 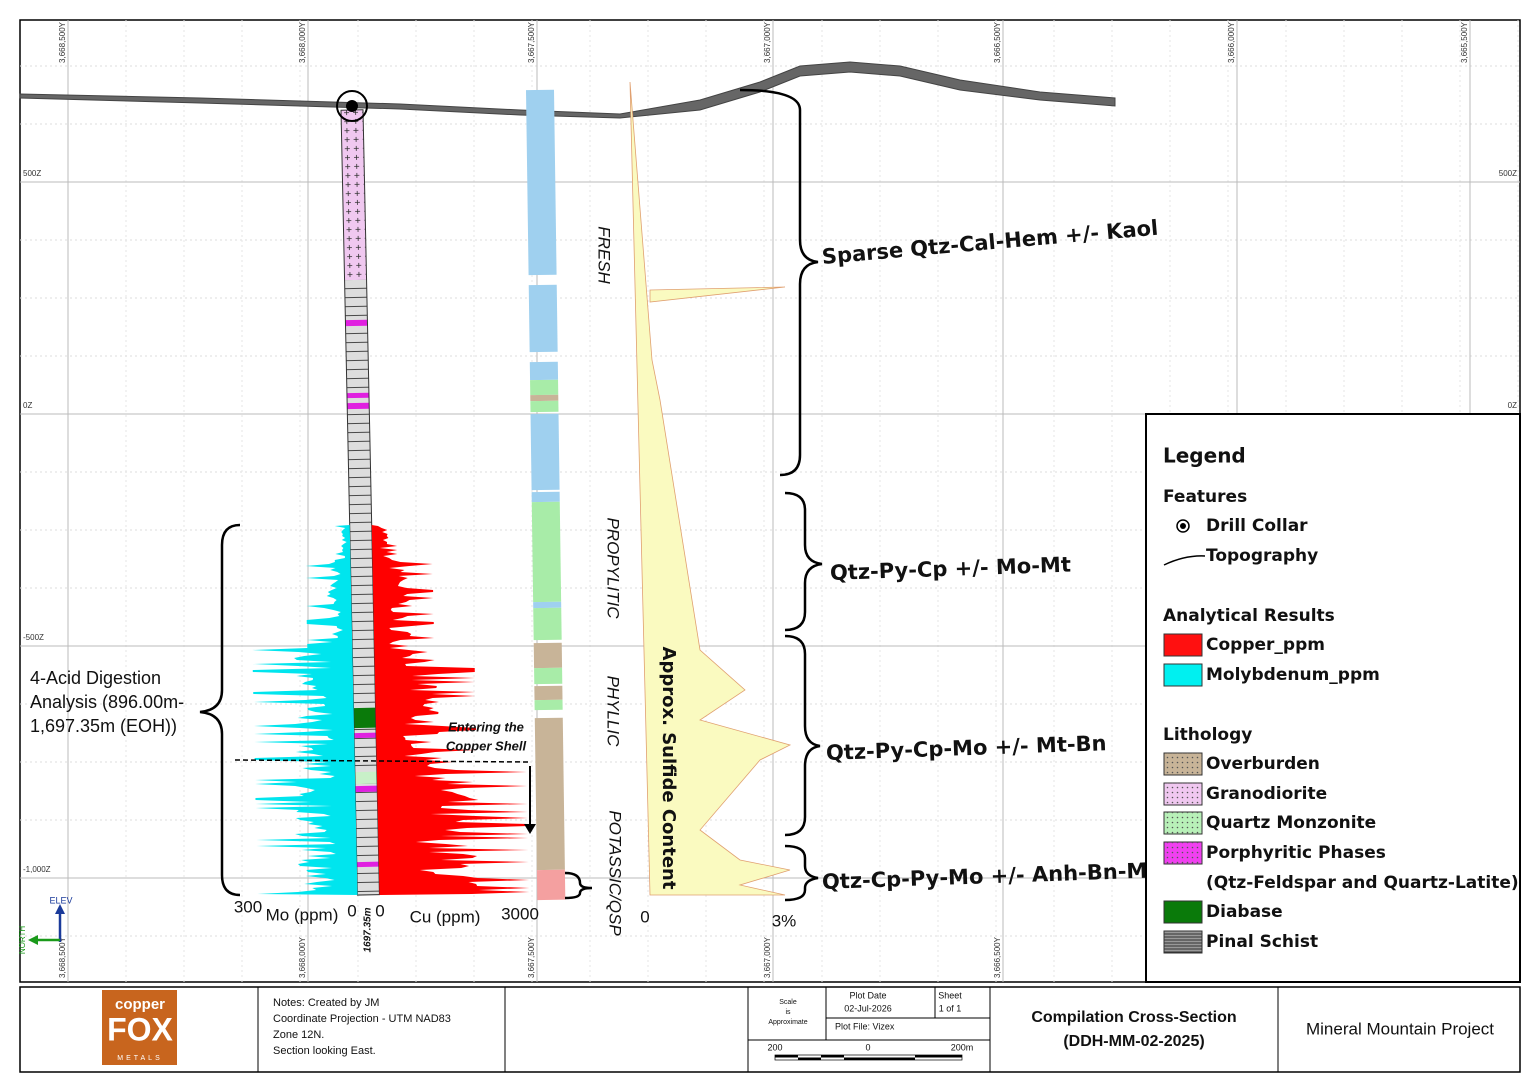 What do you see at coordinates (1231, 42) in the screenshot?
I see `grid-label: 3,666,000Y` at bounding box center [1231, 42].